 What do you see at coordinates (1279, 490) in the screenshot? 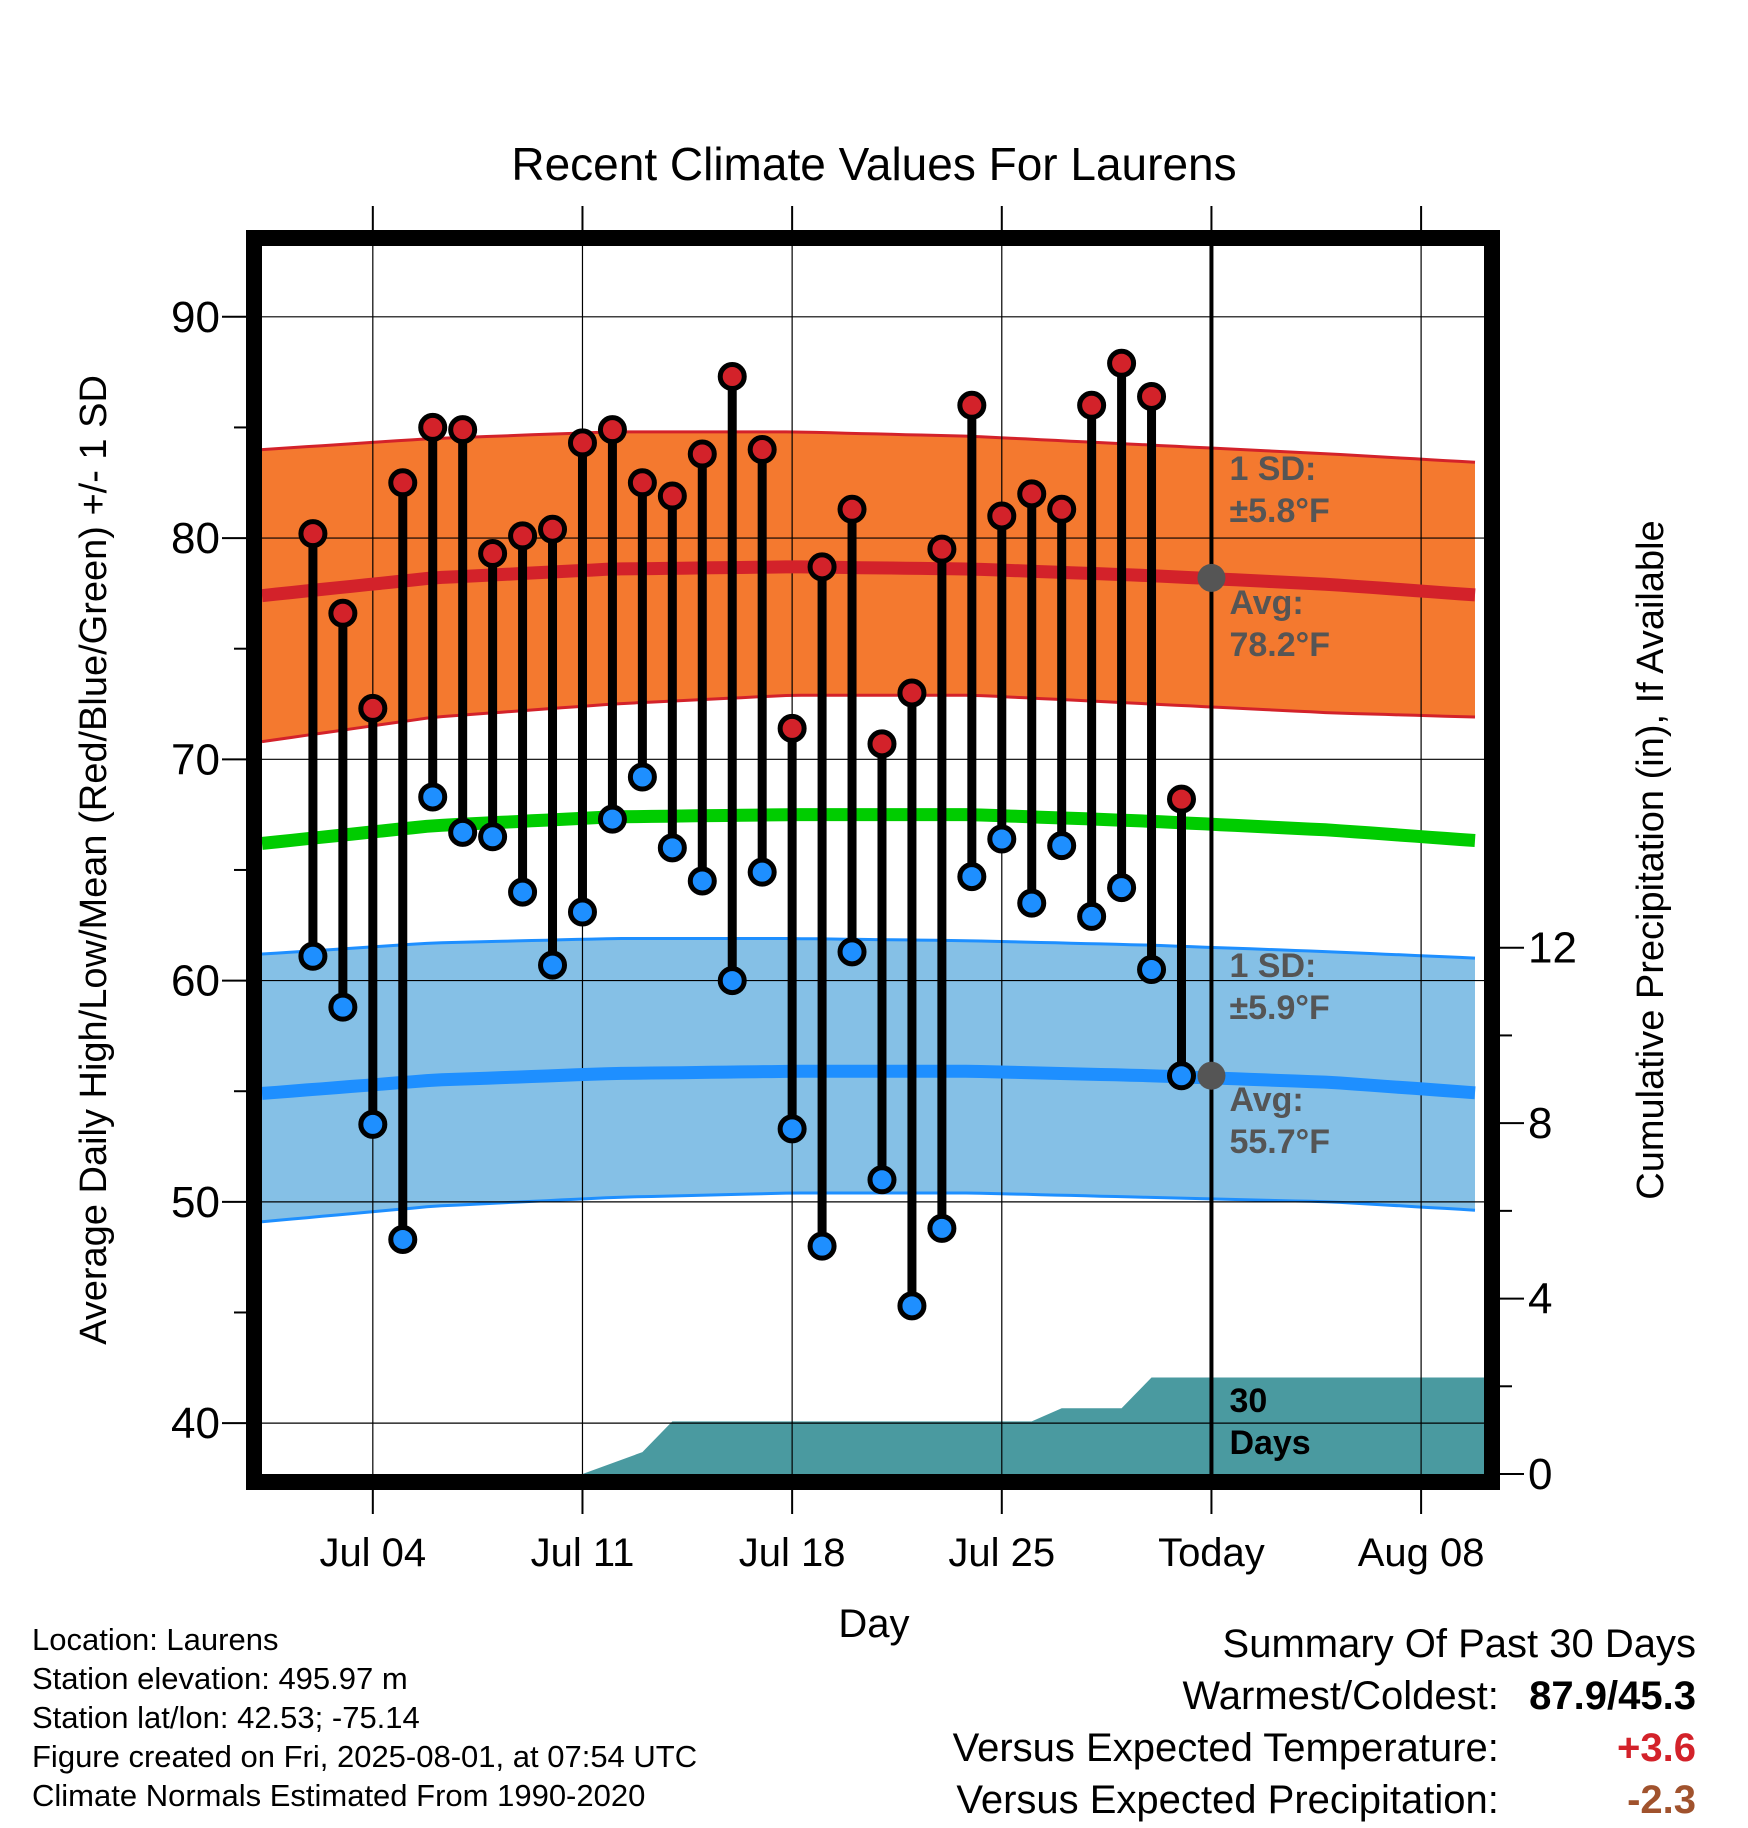
I see `high-sd-annotation: 1 SD: ±5.8°F` at bounding box center [1279, 490].